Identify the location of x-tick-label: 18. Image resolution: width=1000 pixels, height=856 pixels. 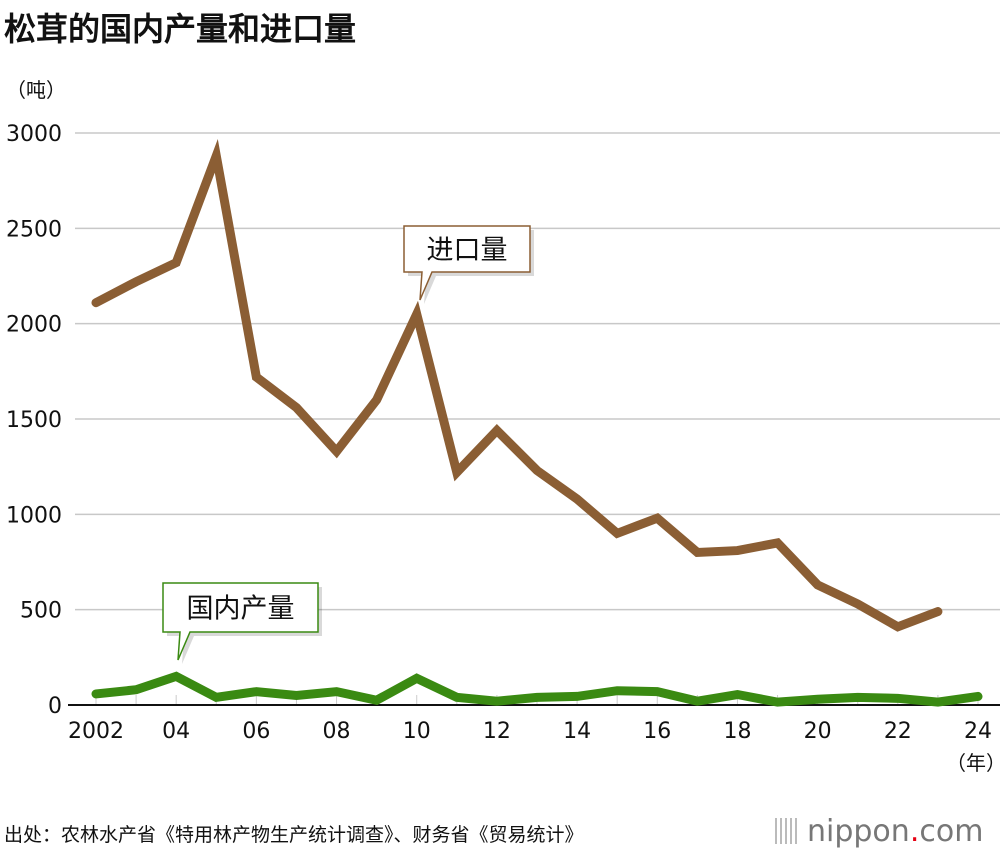
(737, 731).